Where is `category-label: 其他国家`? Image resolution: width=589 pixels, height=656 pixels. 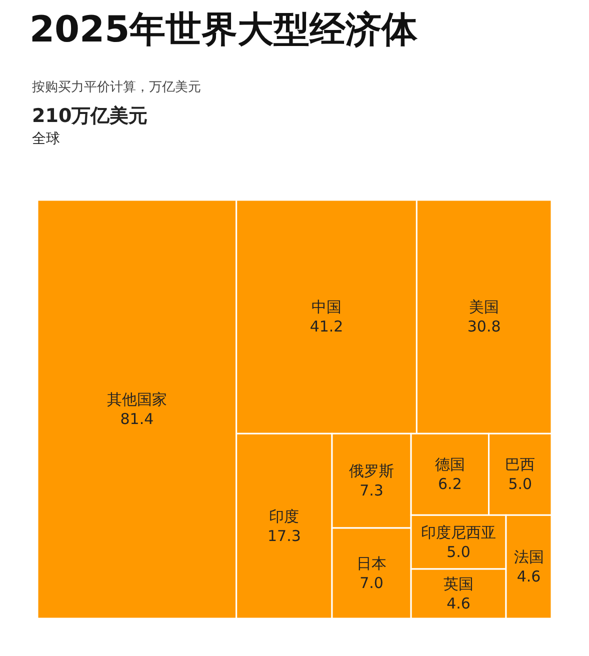
category-label: 其他国家 is located at coordinates (136, 399).